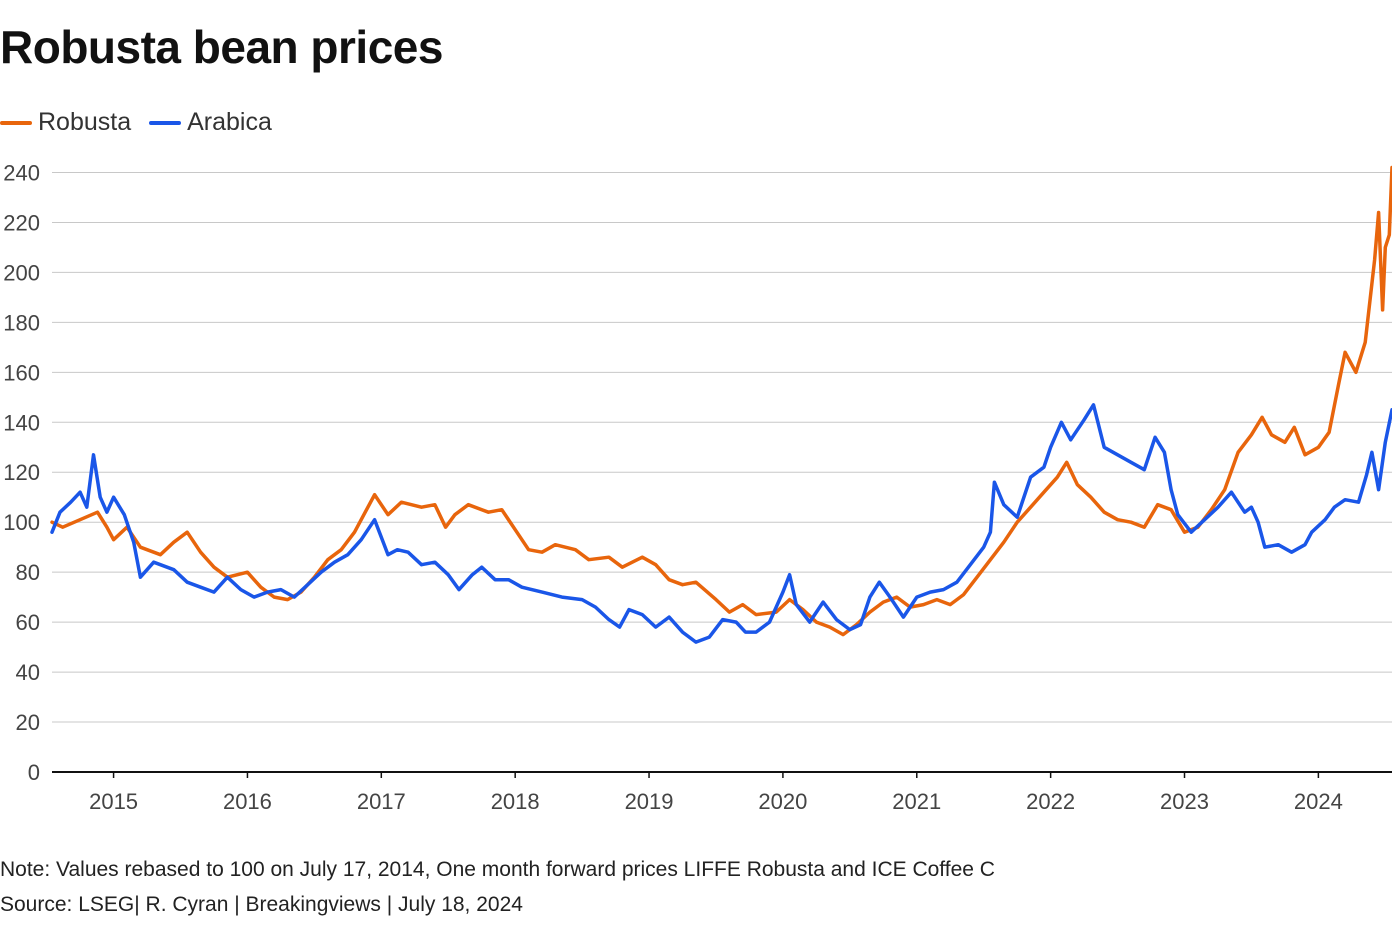 The image size is (1392, 928). What do you see at coordinates (381, 801) in the screenshot?
I see `x-tick-label: 2017` at bounding box center [381, 801].